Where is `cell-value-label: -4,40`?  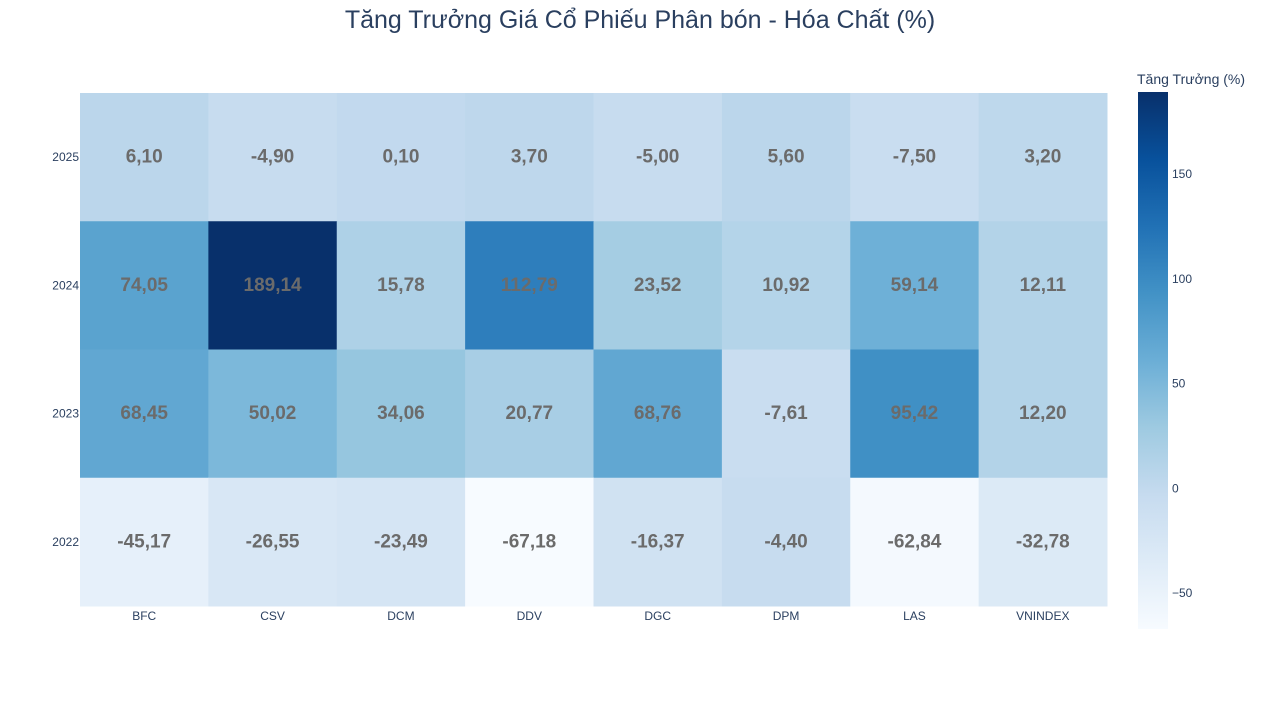 cell-value-label: -4,40 is located at coordinates (785, 541).